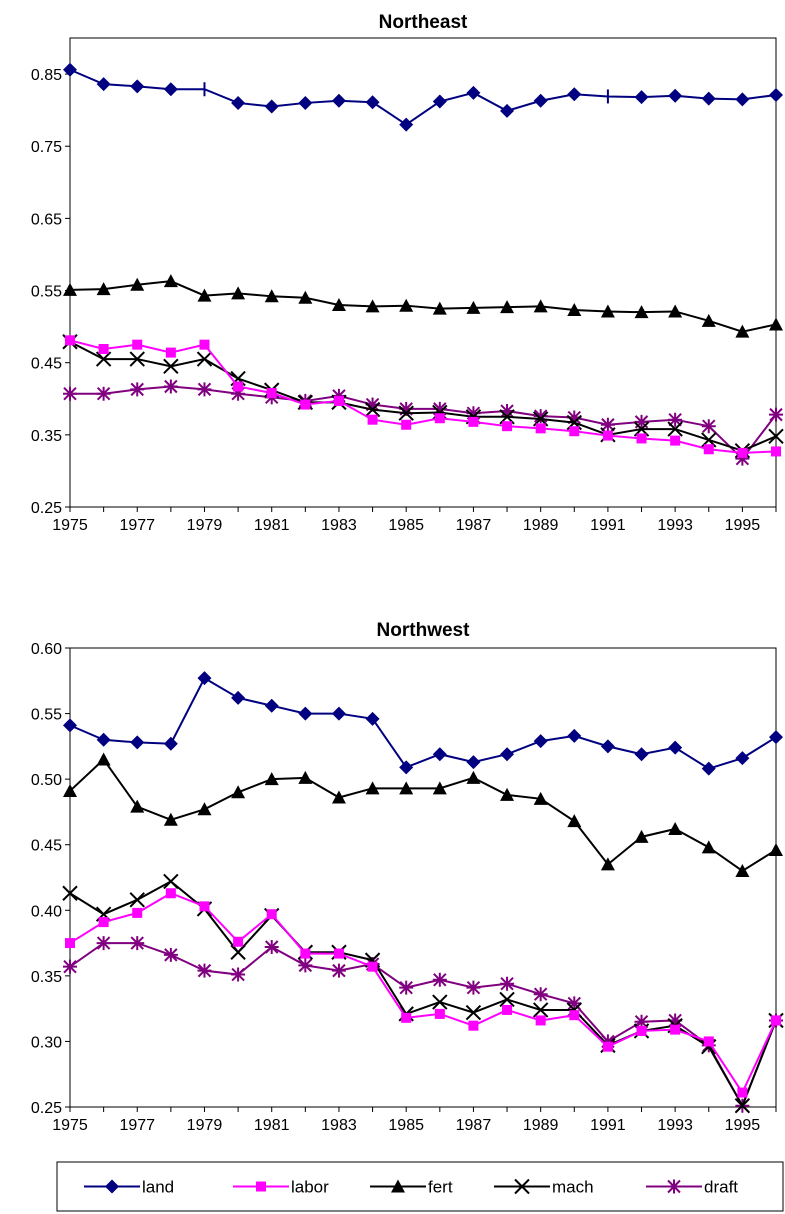 The image size is (785, 1214). I want to click on point-draft-1985, so click(406, 408).